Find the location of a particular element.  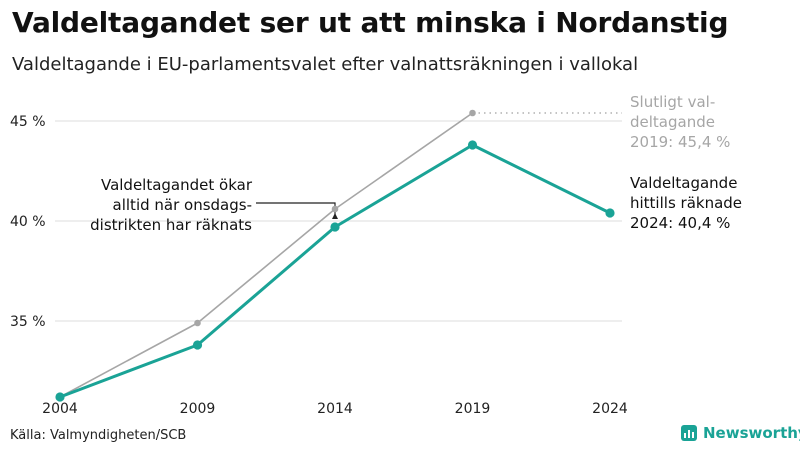

bar-chart-icon is located at coordinates (689, 433).